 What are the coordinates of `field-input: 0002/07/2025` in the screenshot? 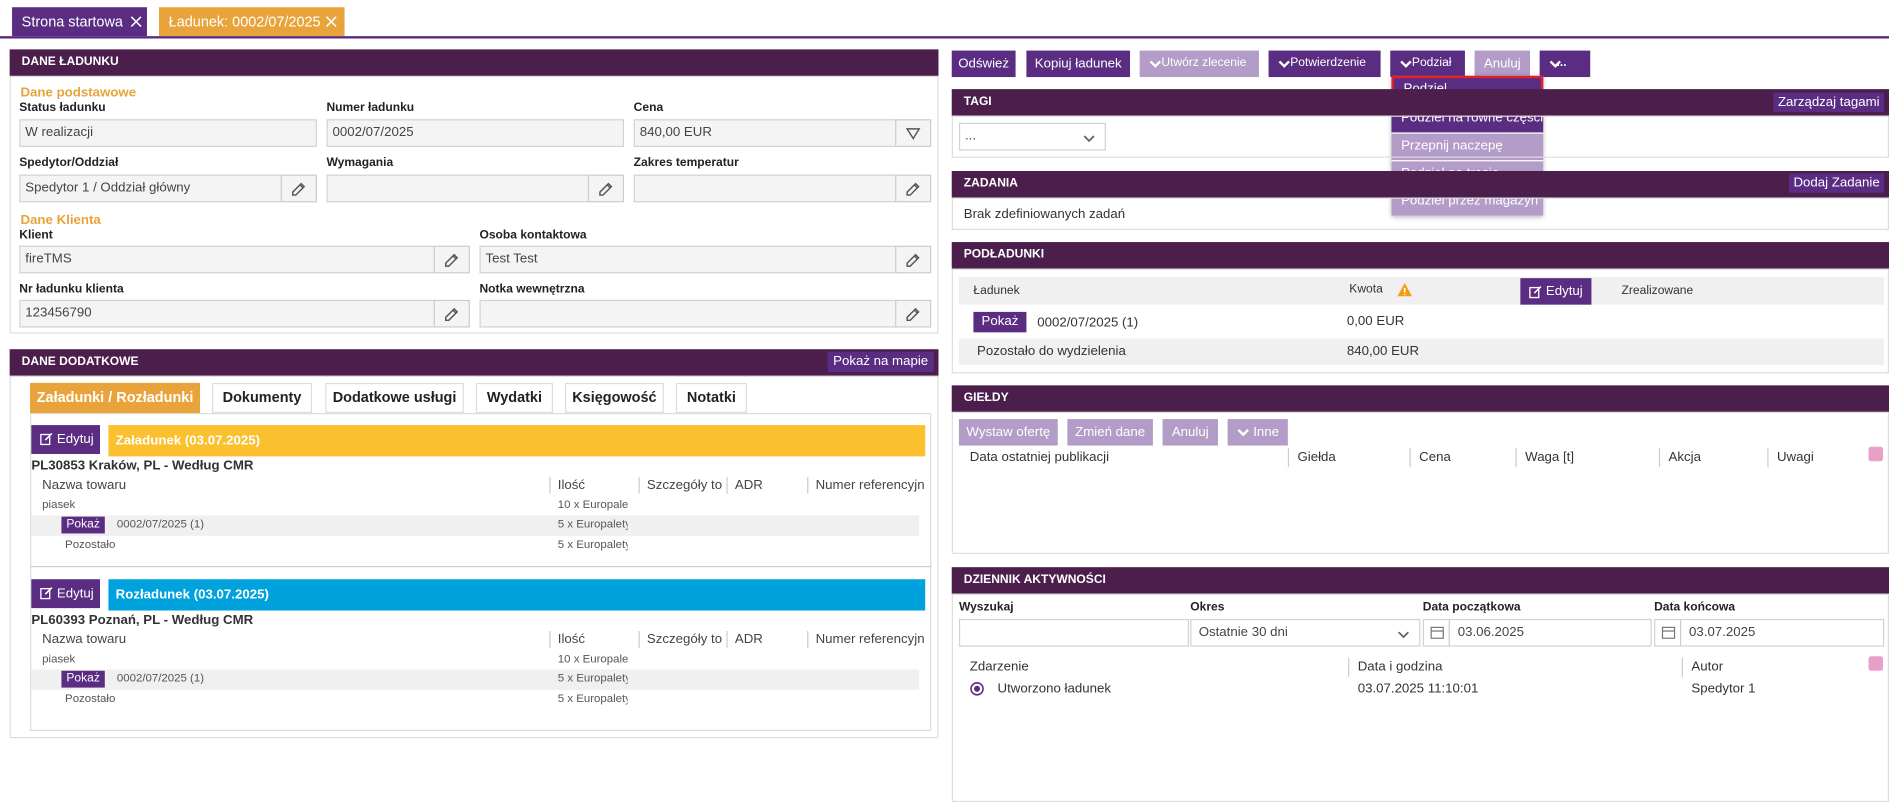 It's located at (475, 133).